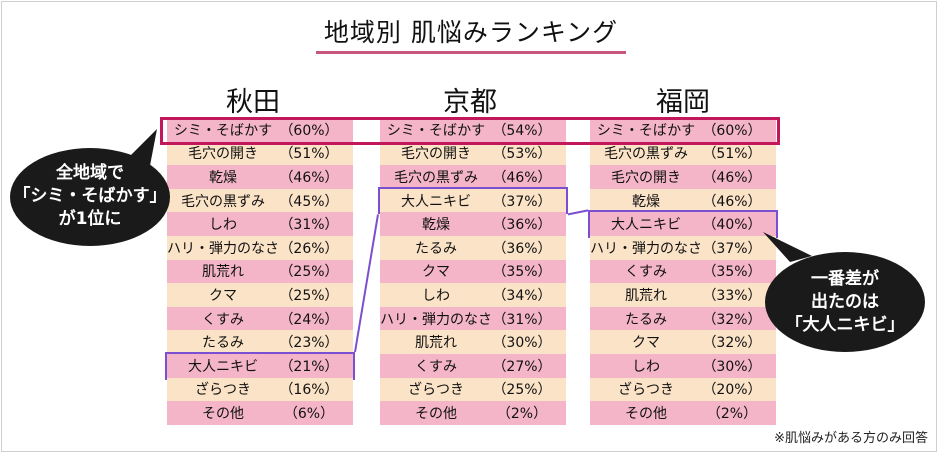 This screenshot has height=455, width=940. Describe the element at coordinates (473, 200) in the screenshot. I see `ranking-row: 大人ニキビ （37%）` at that location.